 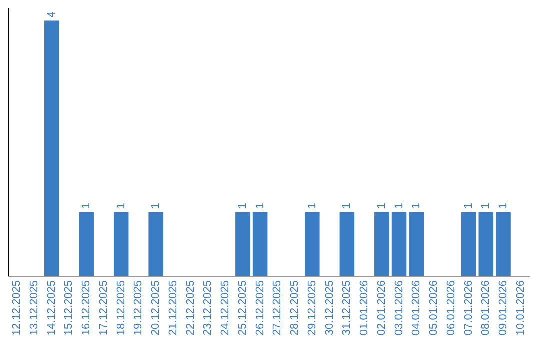 What do you see at coordinates (330, 308) in the screenshot?
I see `x-tick-label: 30.12.2025` at bounding box center [330, 308].